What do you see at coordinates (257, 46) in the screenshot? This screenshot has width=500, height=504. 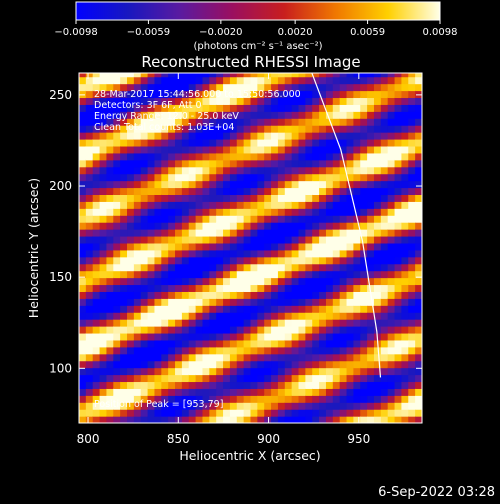 I see `colorbar-unit-label: (photons cm⁻² s⁻¹ asec⁻²)` at bounding box center [257, 46].